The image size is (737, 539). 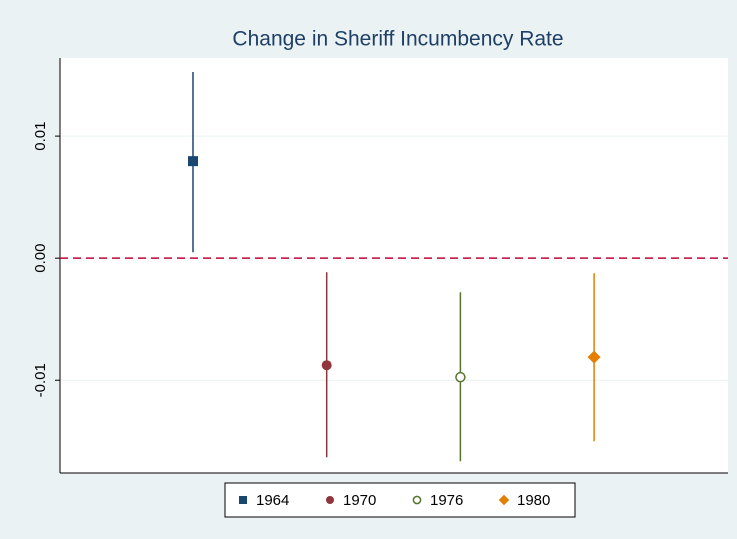 What do you see at coordinates (40, 258) in the screenshot?
I see `y-tick-label: 0.00` at bounding box center [40, 258].